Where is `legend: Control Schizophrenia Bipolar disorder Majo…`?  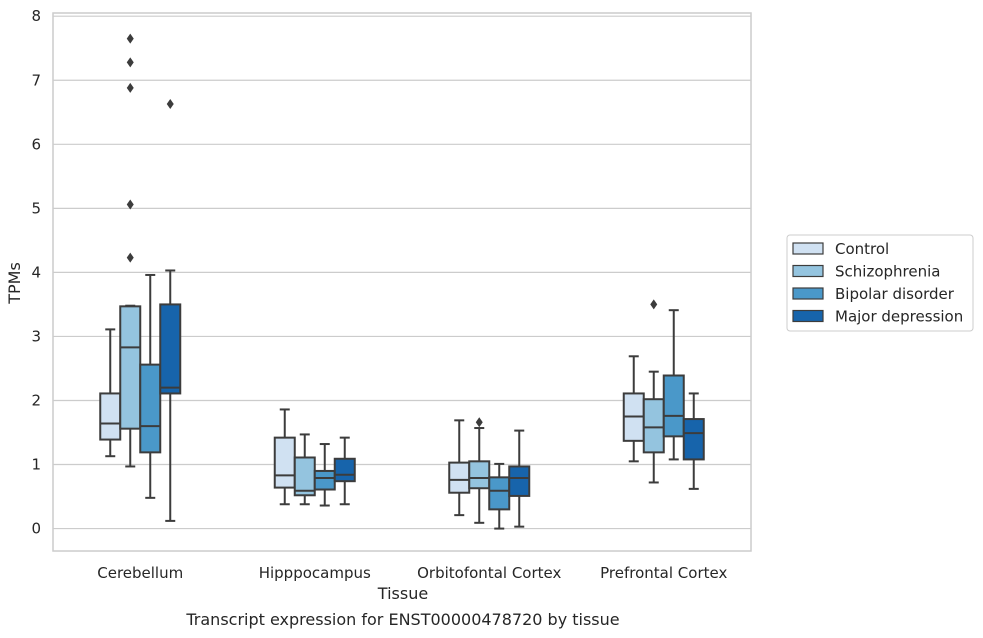
legend: Control Schizophrenia Bipolar disorder Majo… is located at coordinates (880, 283).